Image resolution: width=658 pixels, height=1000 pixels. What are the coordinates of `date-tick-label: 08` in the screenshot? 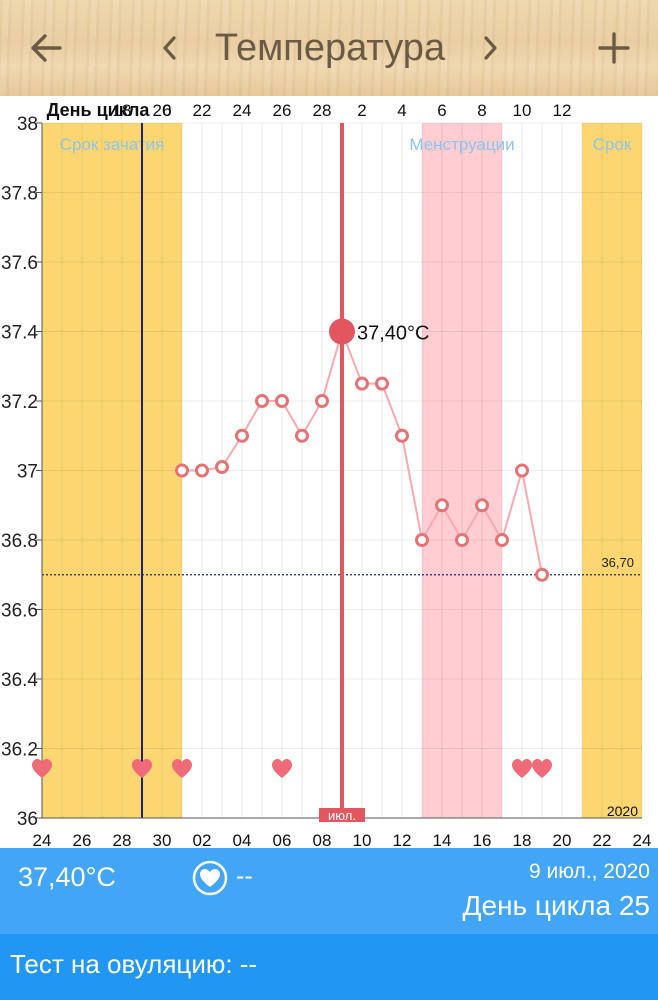 It's located at (322, 839).